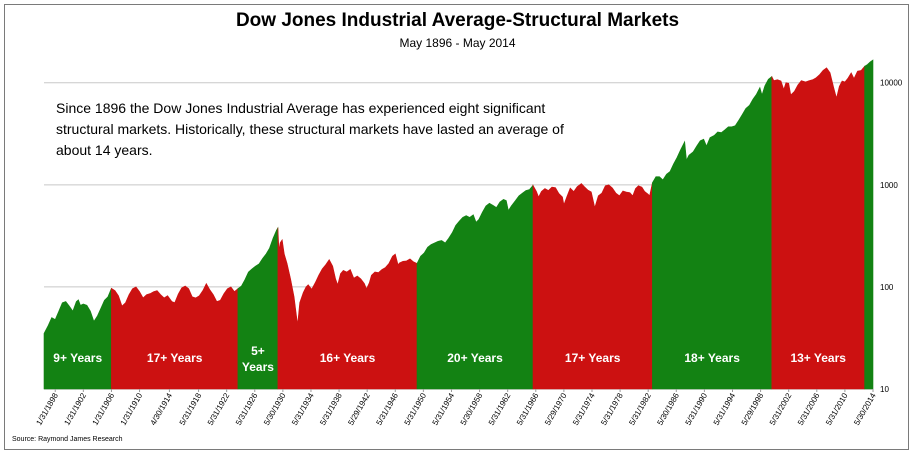 The width and height of the screenshot is (915, 456). What do you see at coordinates (247, 409) in the screenshot?
I see `x-tick-label: 5/31/1926` at bounding box center [247, 409].